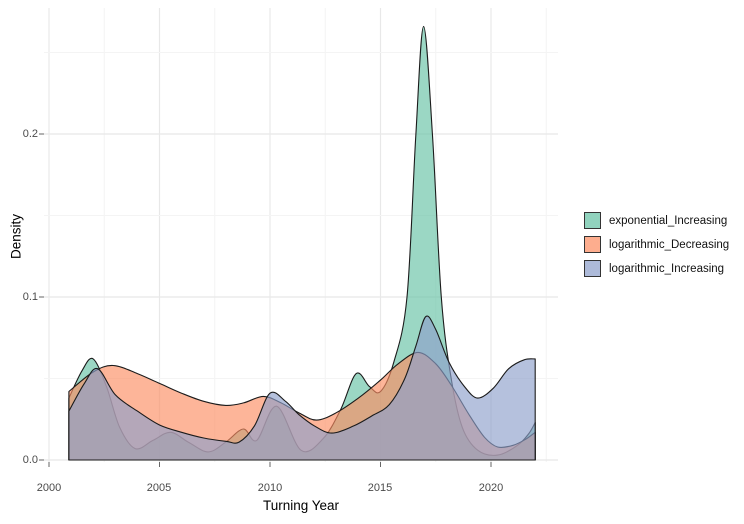 This screenshot has height=524, width=744. What do you see at coordinates (669, 244) in the screenshot?
I see `legend-label: logarithmic_Decreasing` at bounding box center [669, 244].